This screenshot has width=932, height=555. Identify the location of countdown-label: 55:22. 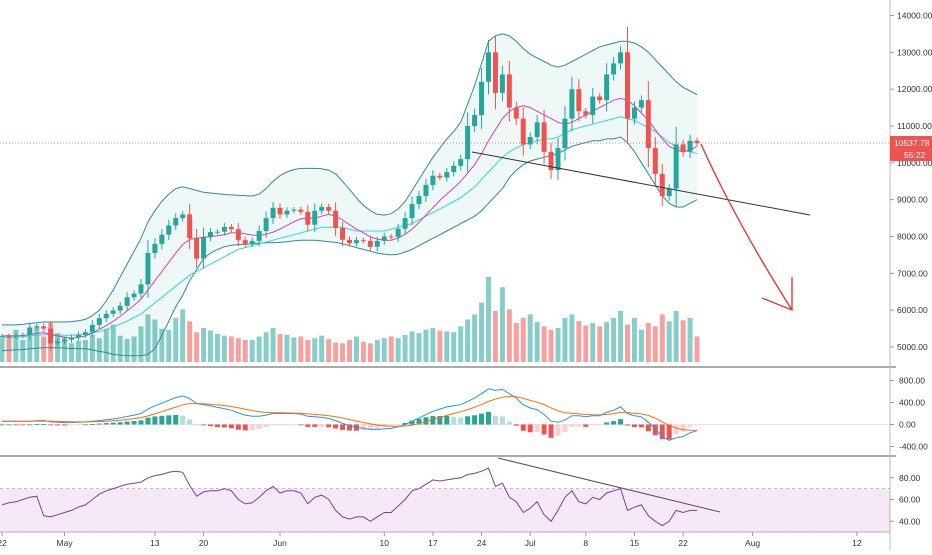
(915, 155).